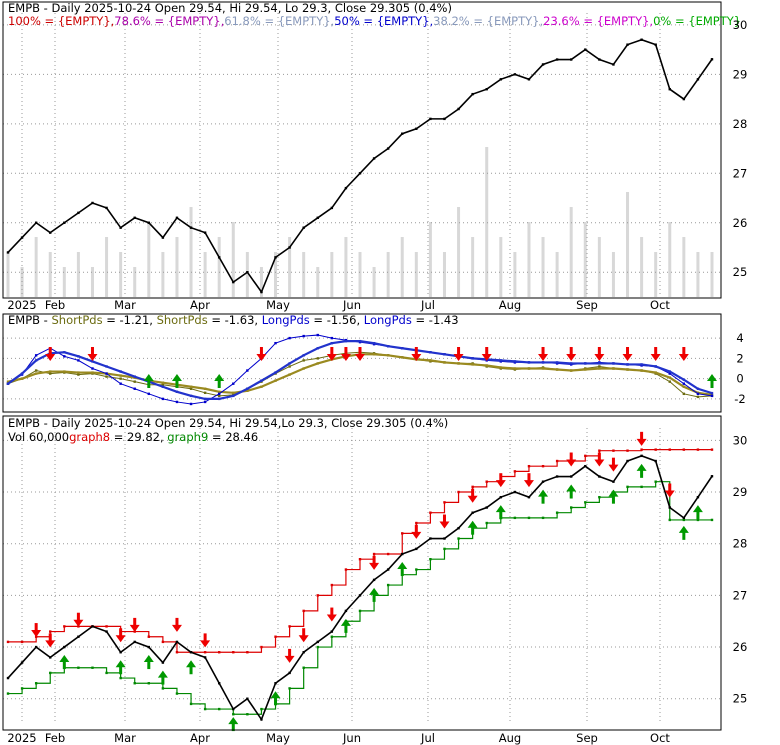  I want to click on legend-fragment: EMPB -, so click(29, 320).